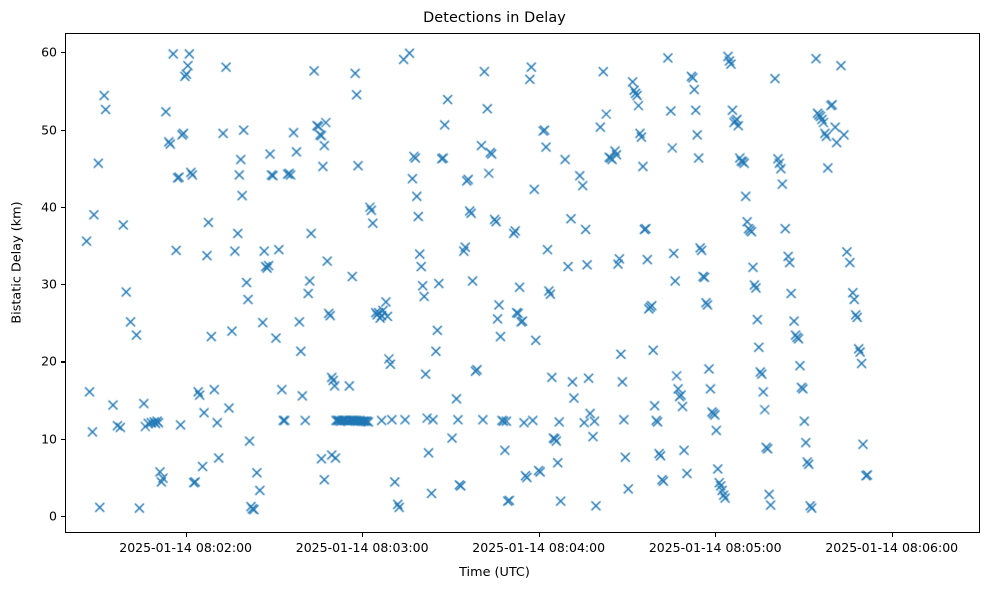  I want to click on y-tick-label: 0, so click(53, 516).